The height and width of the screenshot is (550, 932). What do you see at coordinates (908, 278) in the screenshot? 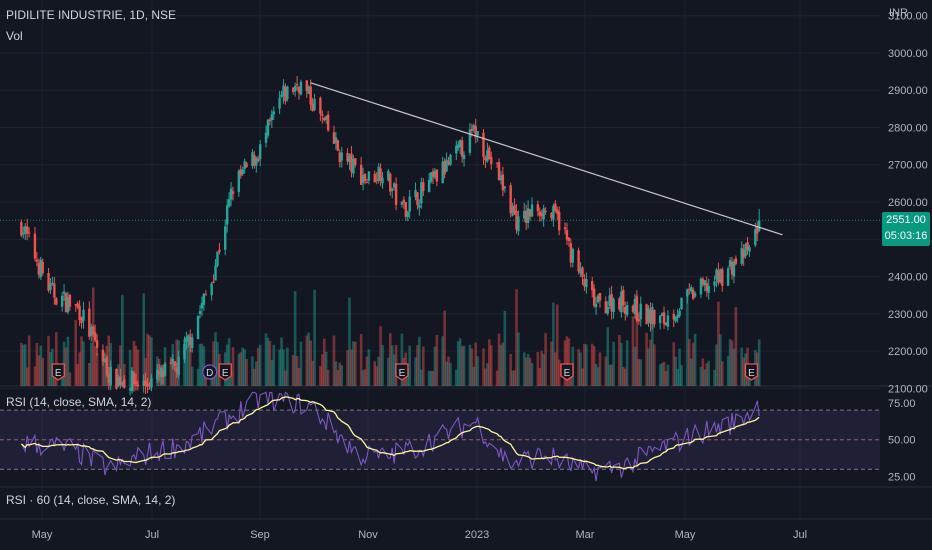
I see `price-tick-label: 2400.00` at bounding box center [908, 278].